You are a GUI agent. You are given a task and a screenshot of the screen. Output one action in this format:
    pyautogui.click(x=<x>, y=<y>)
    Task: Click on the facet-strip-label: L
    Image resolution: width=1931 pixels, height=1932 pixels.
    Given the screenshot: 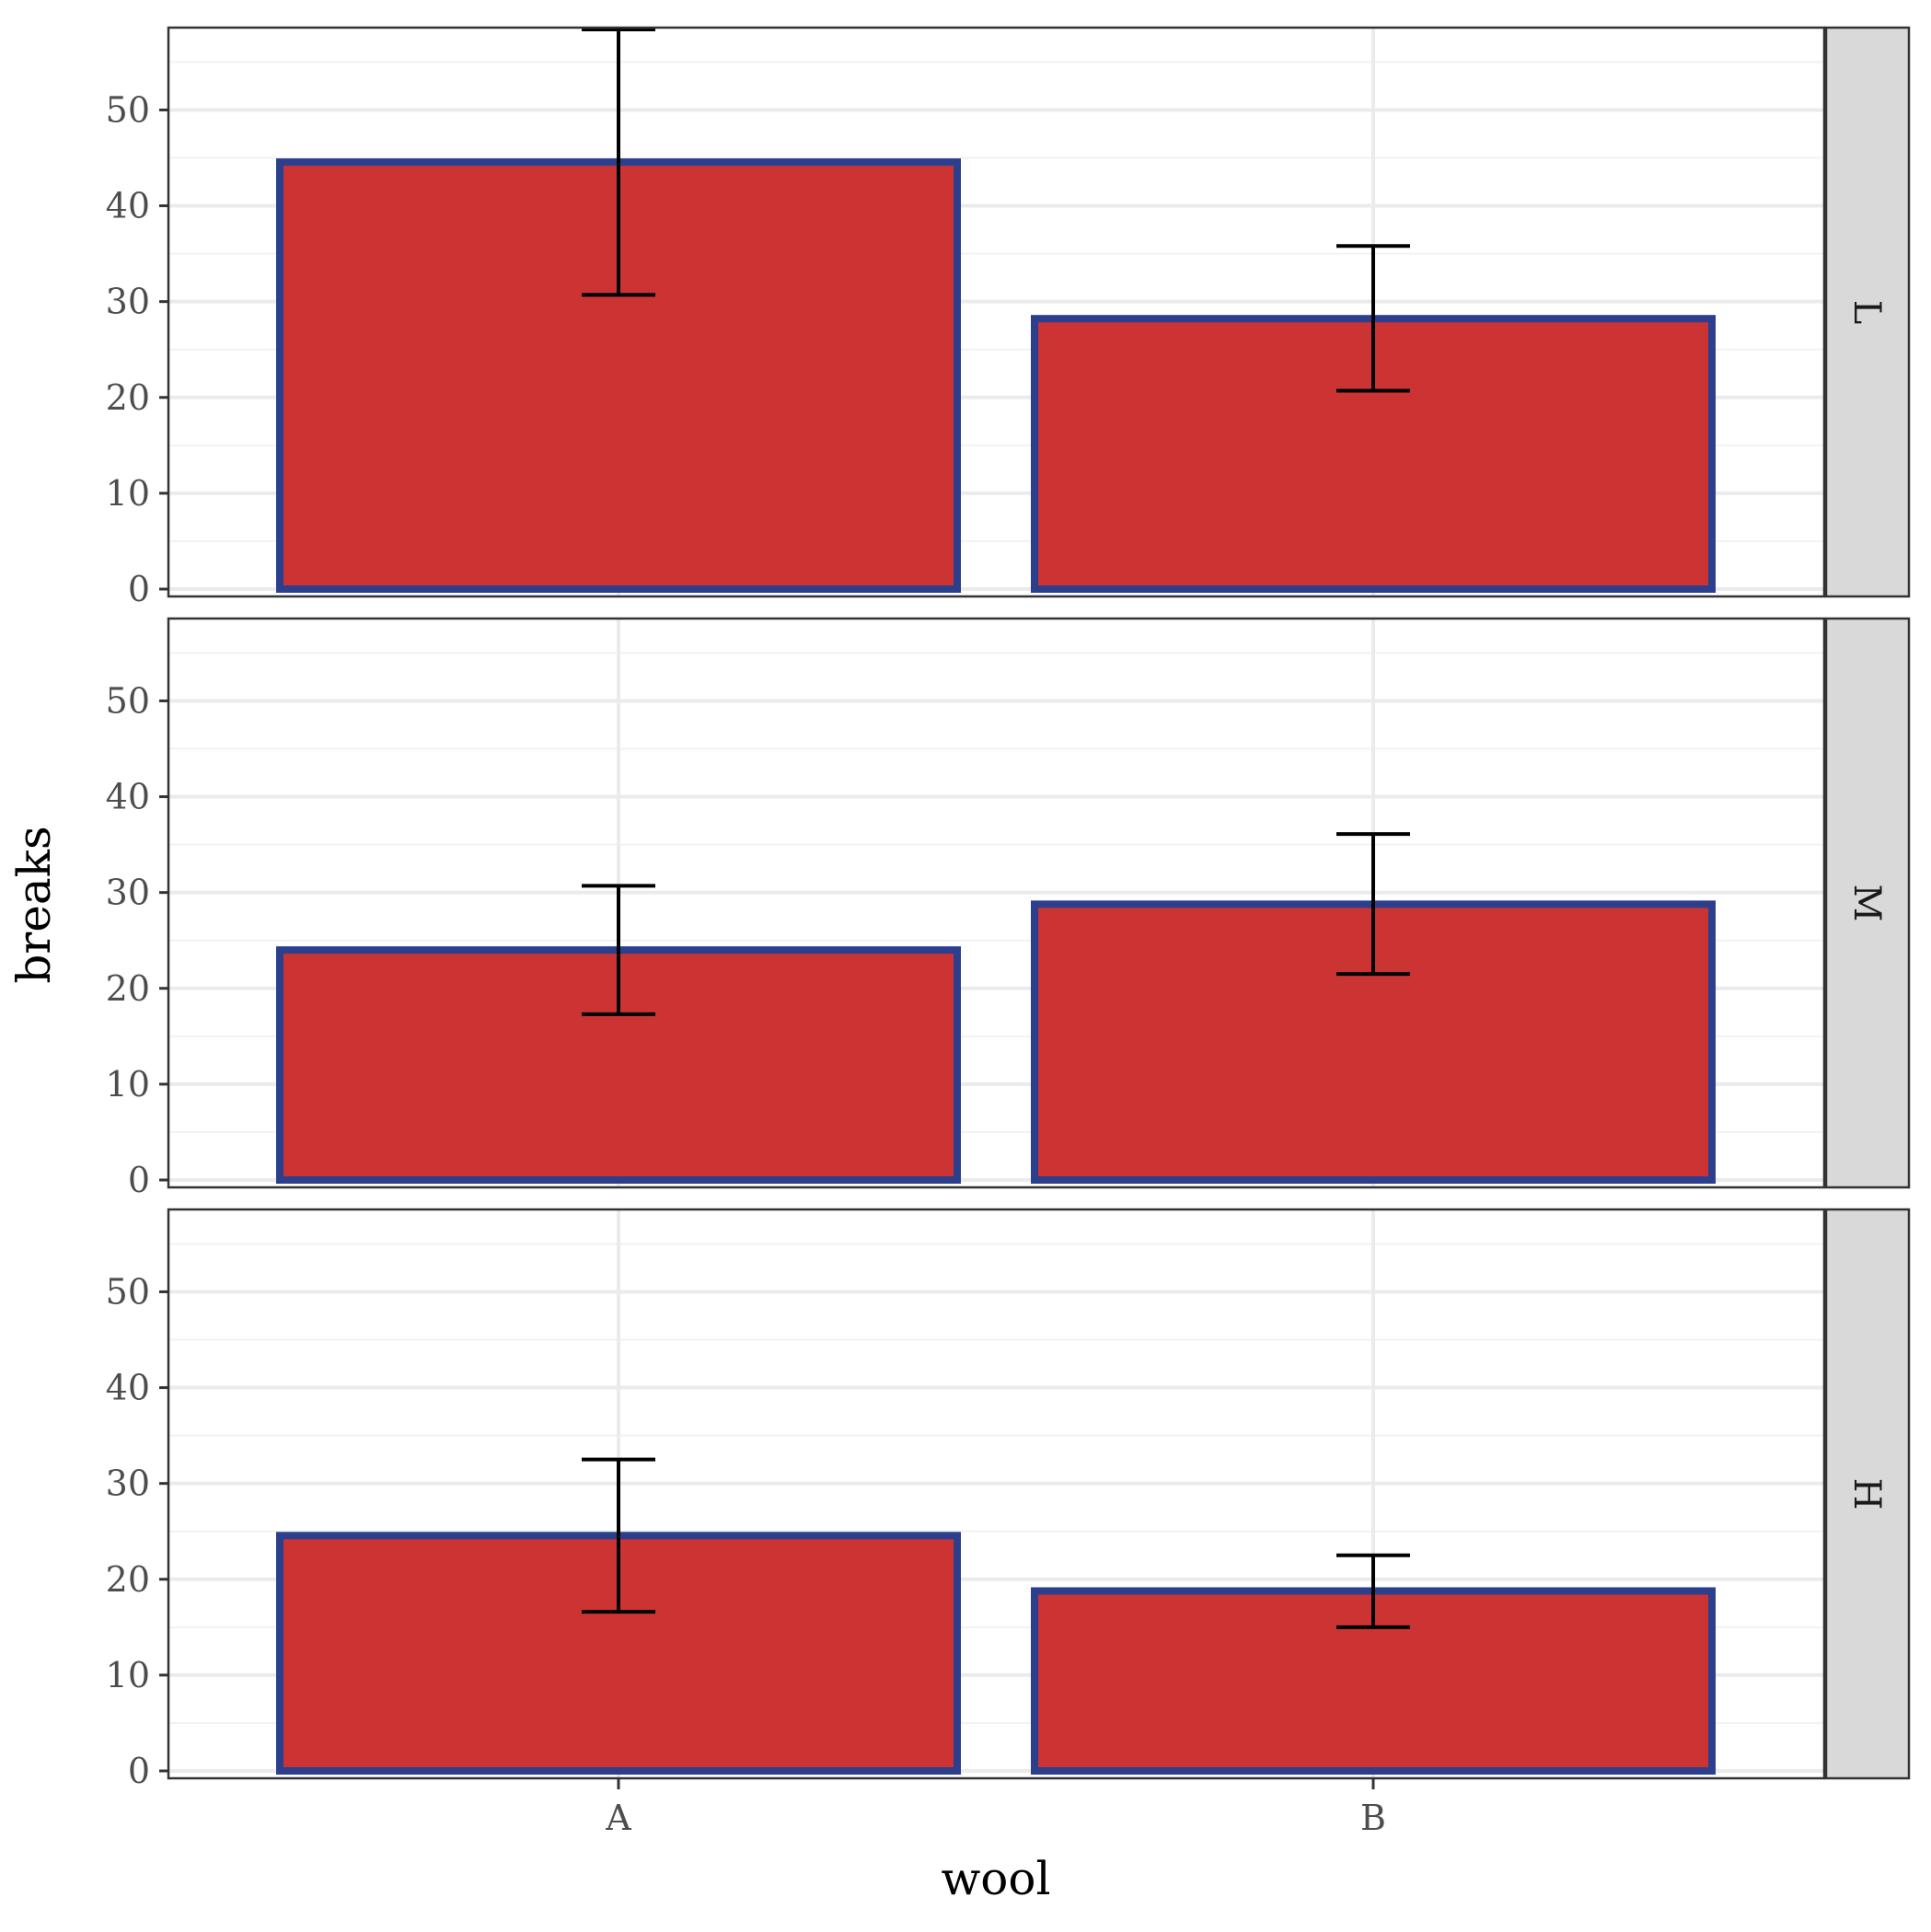 What is the action you would take?
    pyautogui.click(x=1866, y=313)
    